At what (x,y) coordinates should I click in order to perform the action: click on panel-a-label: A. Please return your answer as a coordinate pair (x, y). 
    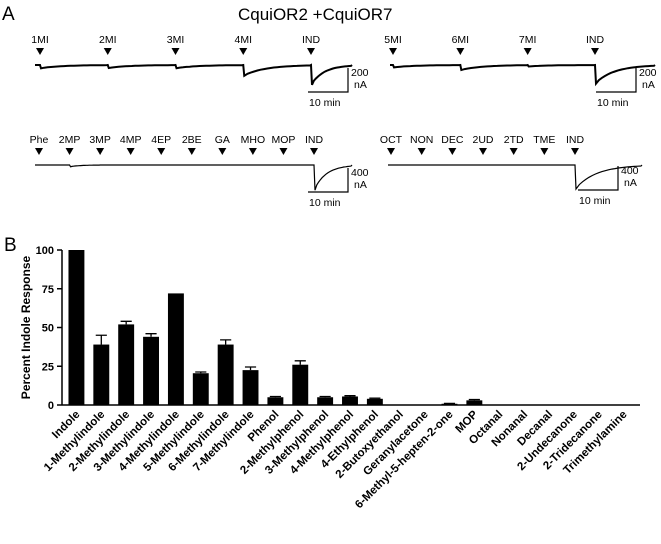
    Looking at the image, I should click on (8, 14).